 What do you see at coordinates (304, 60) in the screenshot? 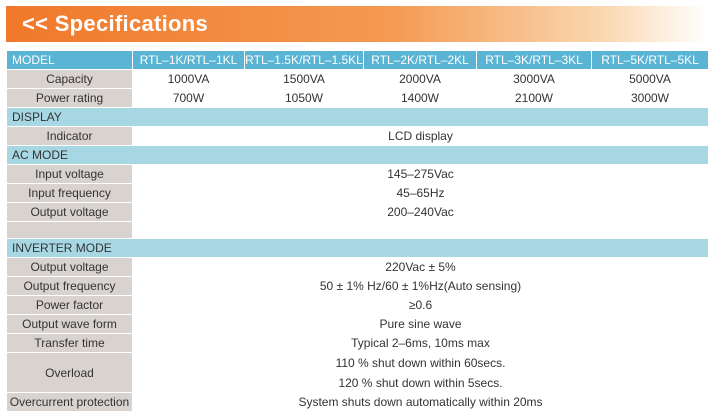
I see `model-column-header: RTL–1.5K/RTL–1.5KL` at bounding box center [304, 60].